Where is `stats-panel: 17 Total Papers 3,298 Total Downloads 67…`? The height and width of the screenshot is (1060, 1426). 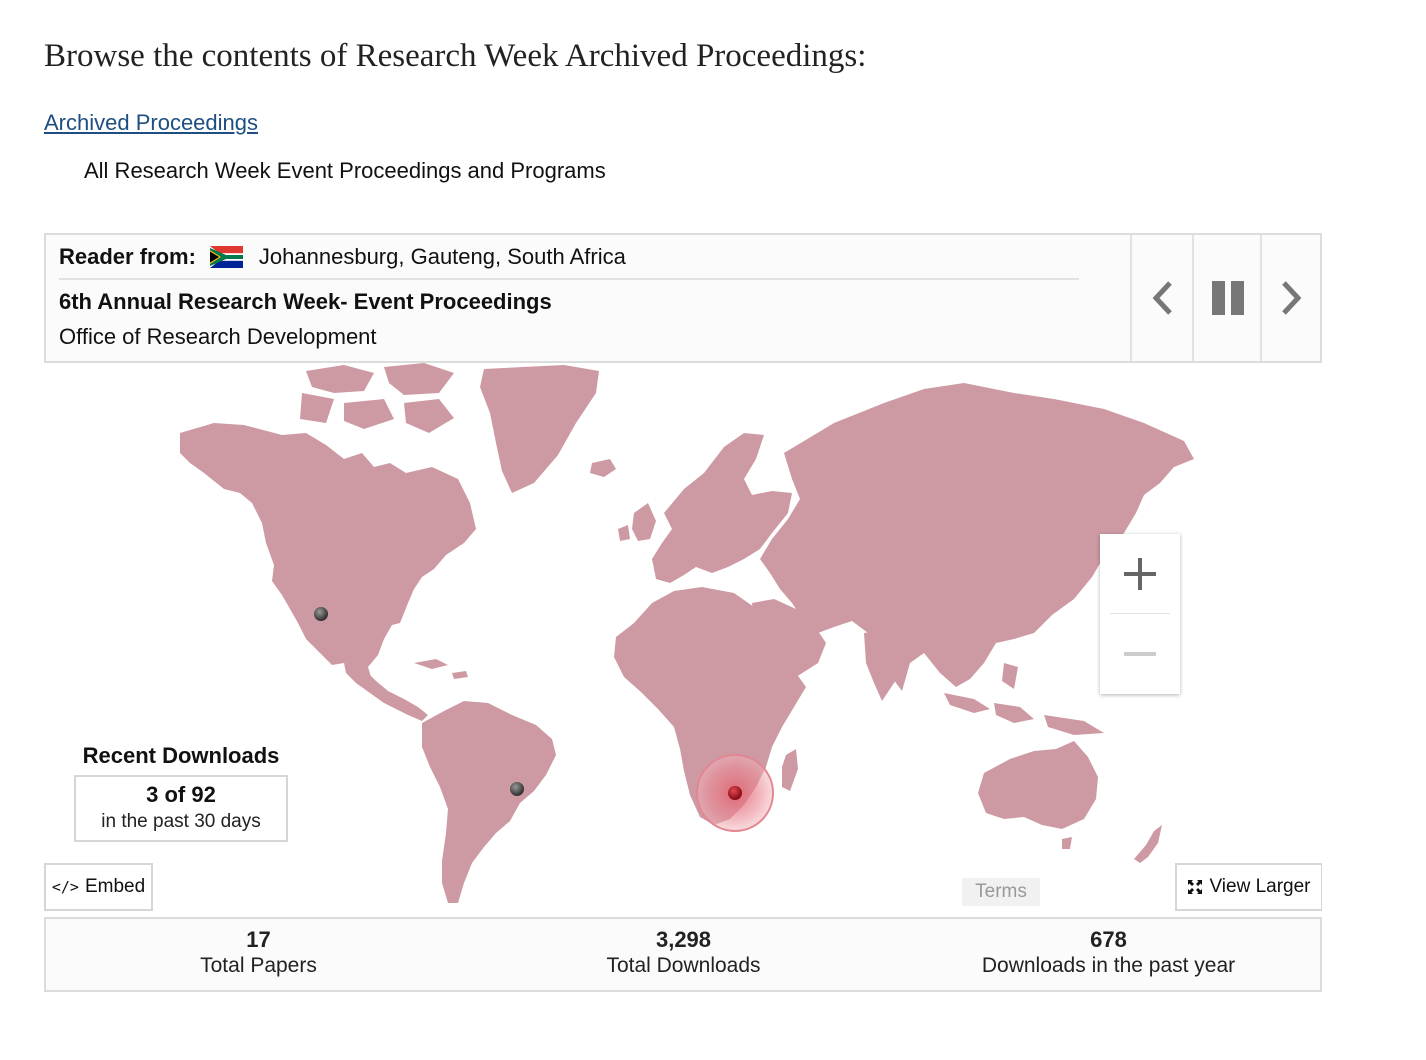
stats-panel: 17 Total Papers 3,298 Total Downloads 67… is located at coordinates (683, 954).